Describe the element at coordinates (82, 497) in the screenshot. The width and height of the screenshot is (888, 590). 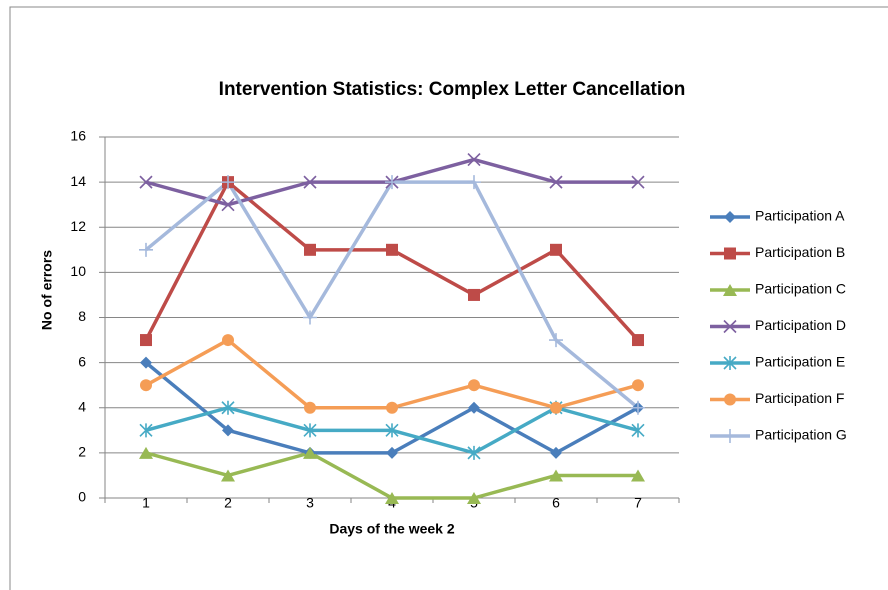
I see `y-tick-label: 0` at that location.